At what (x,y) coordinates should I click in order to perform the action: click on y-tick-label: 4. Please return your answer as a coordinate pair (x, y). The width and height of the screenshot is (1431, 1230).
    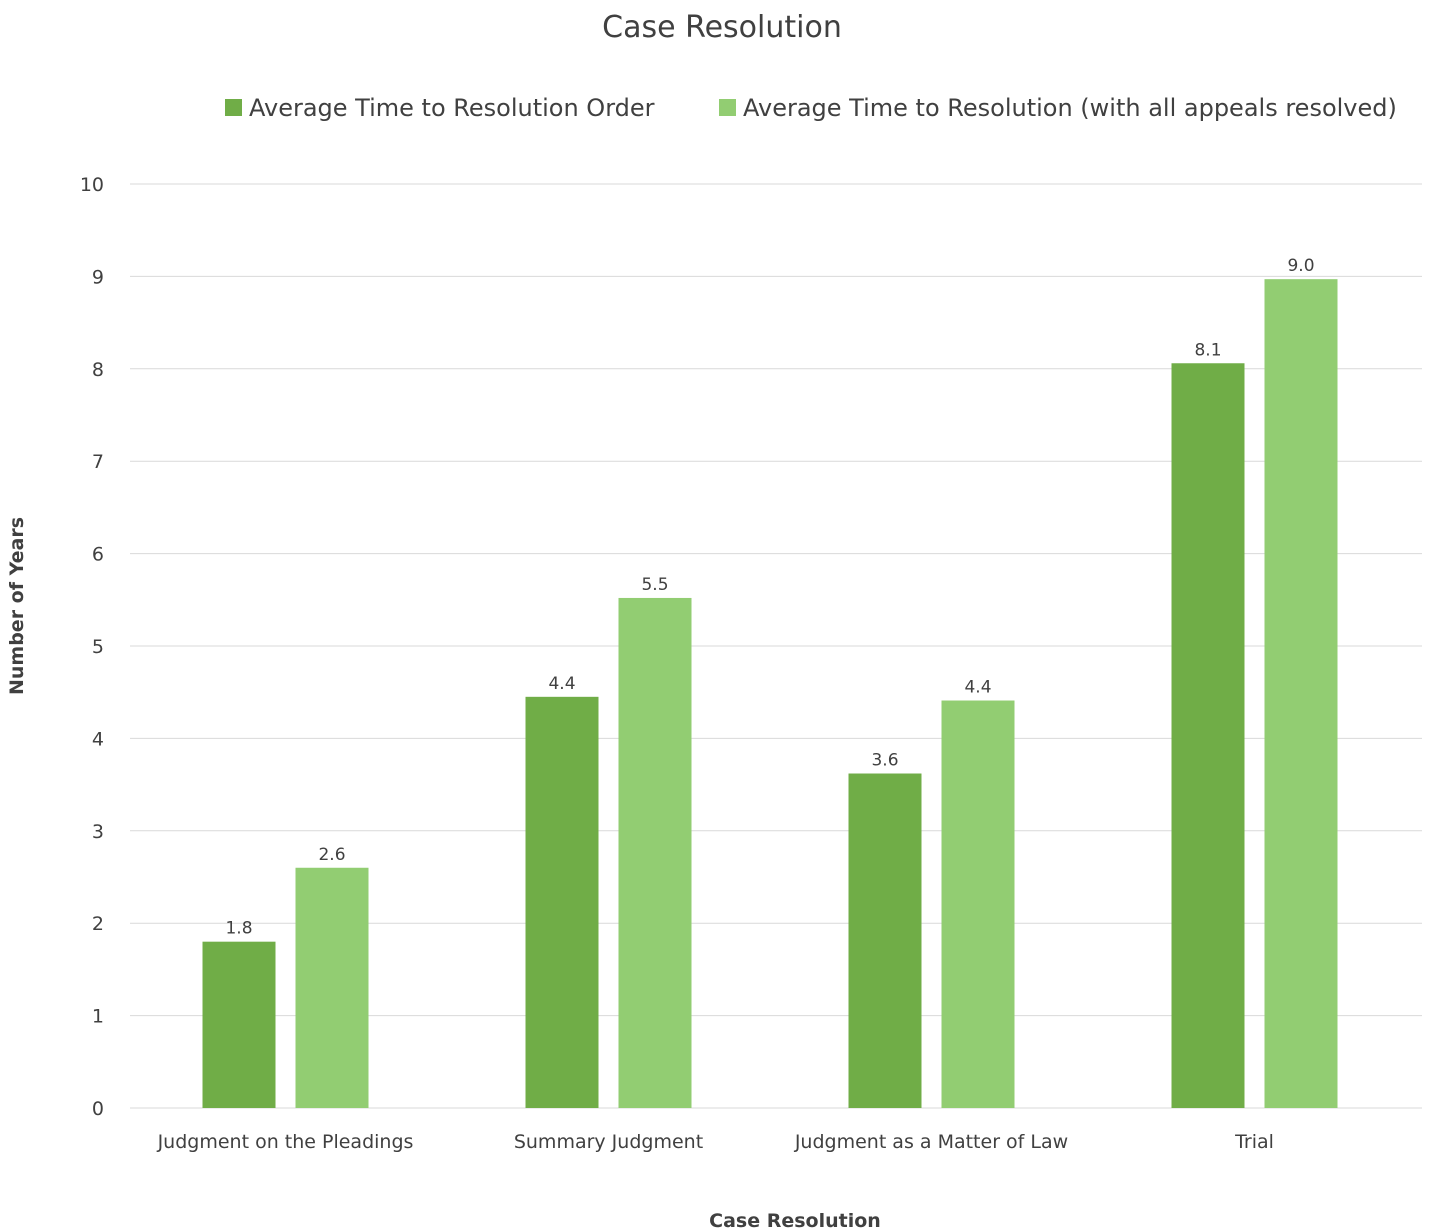
    Looking at the image, I should click on (98, 739).